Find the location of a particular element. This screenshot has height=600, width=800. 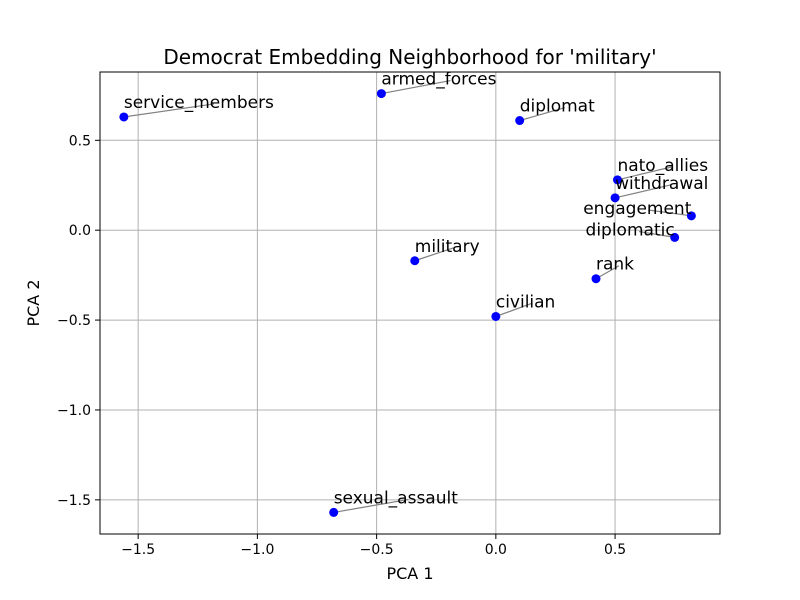

point-label: sexual_assault is located at coordinates (396, 498).